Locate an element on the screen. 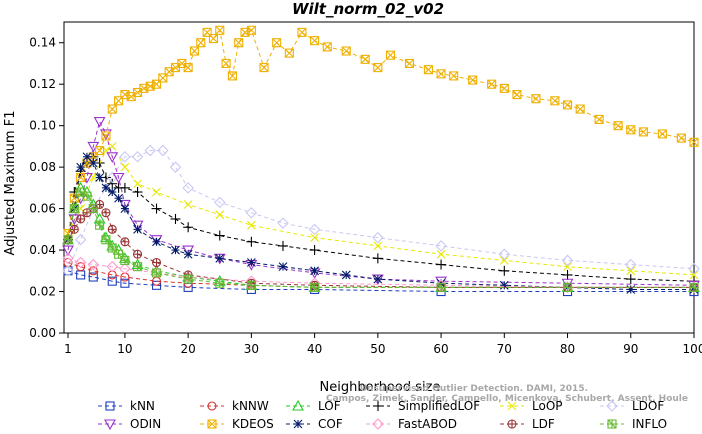 The width and height of the screenshot is (702, 434). series-line-knn is located at coordinates (380, 281).